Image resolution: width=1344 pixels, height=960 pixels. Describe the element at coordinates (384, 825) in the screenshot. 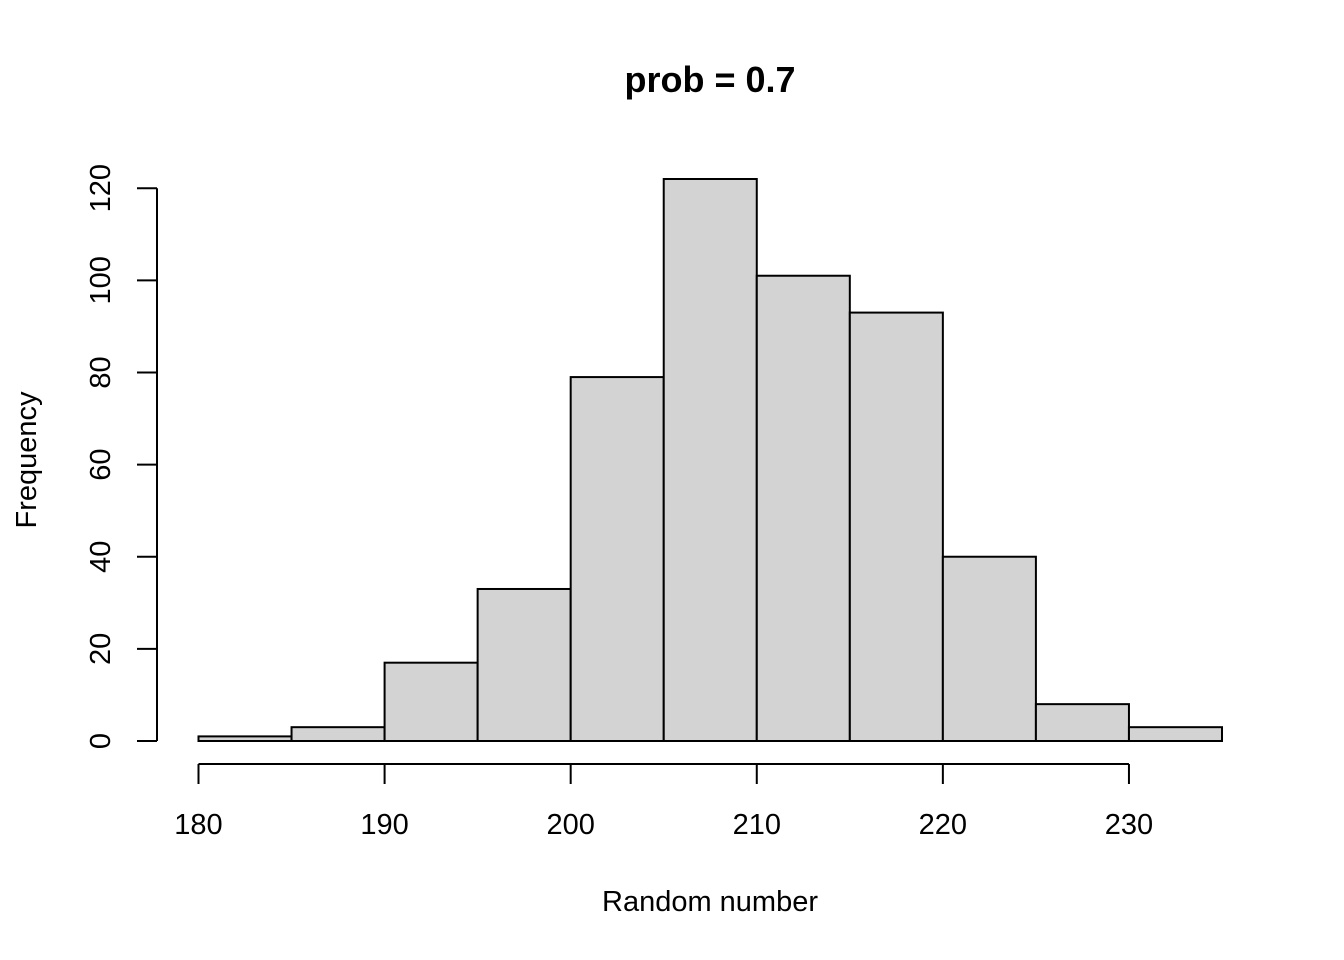

I see `x-tick-label: 190` at that location.